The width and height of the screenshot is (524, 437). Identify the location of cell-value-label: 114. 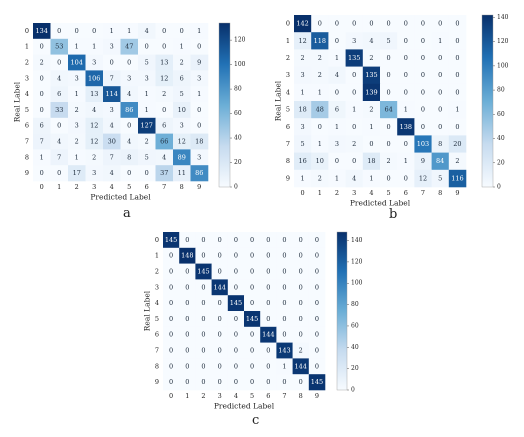
(112, 94).